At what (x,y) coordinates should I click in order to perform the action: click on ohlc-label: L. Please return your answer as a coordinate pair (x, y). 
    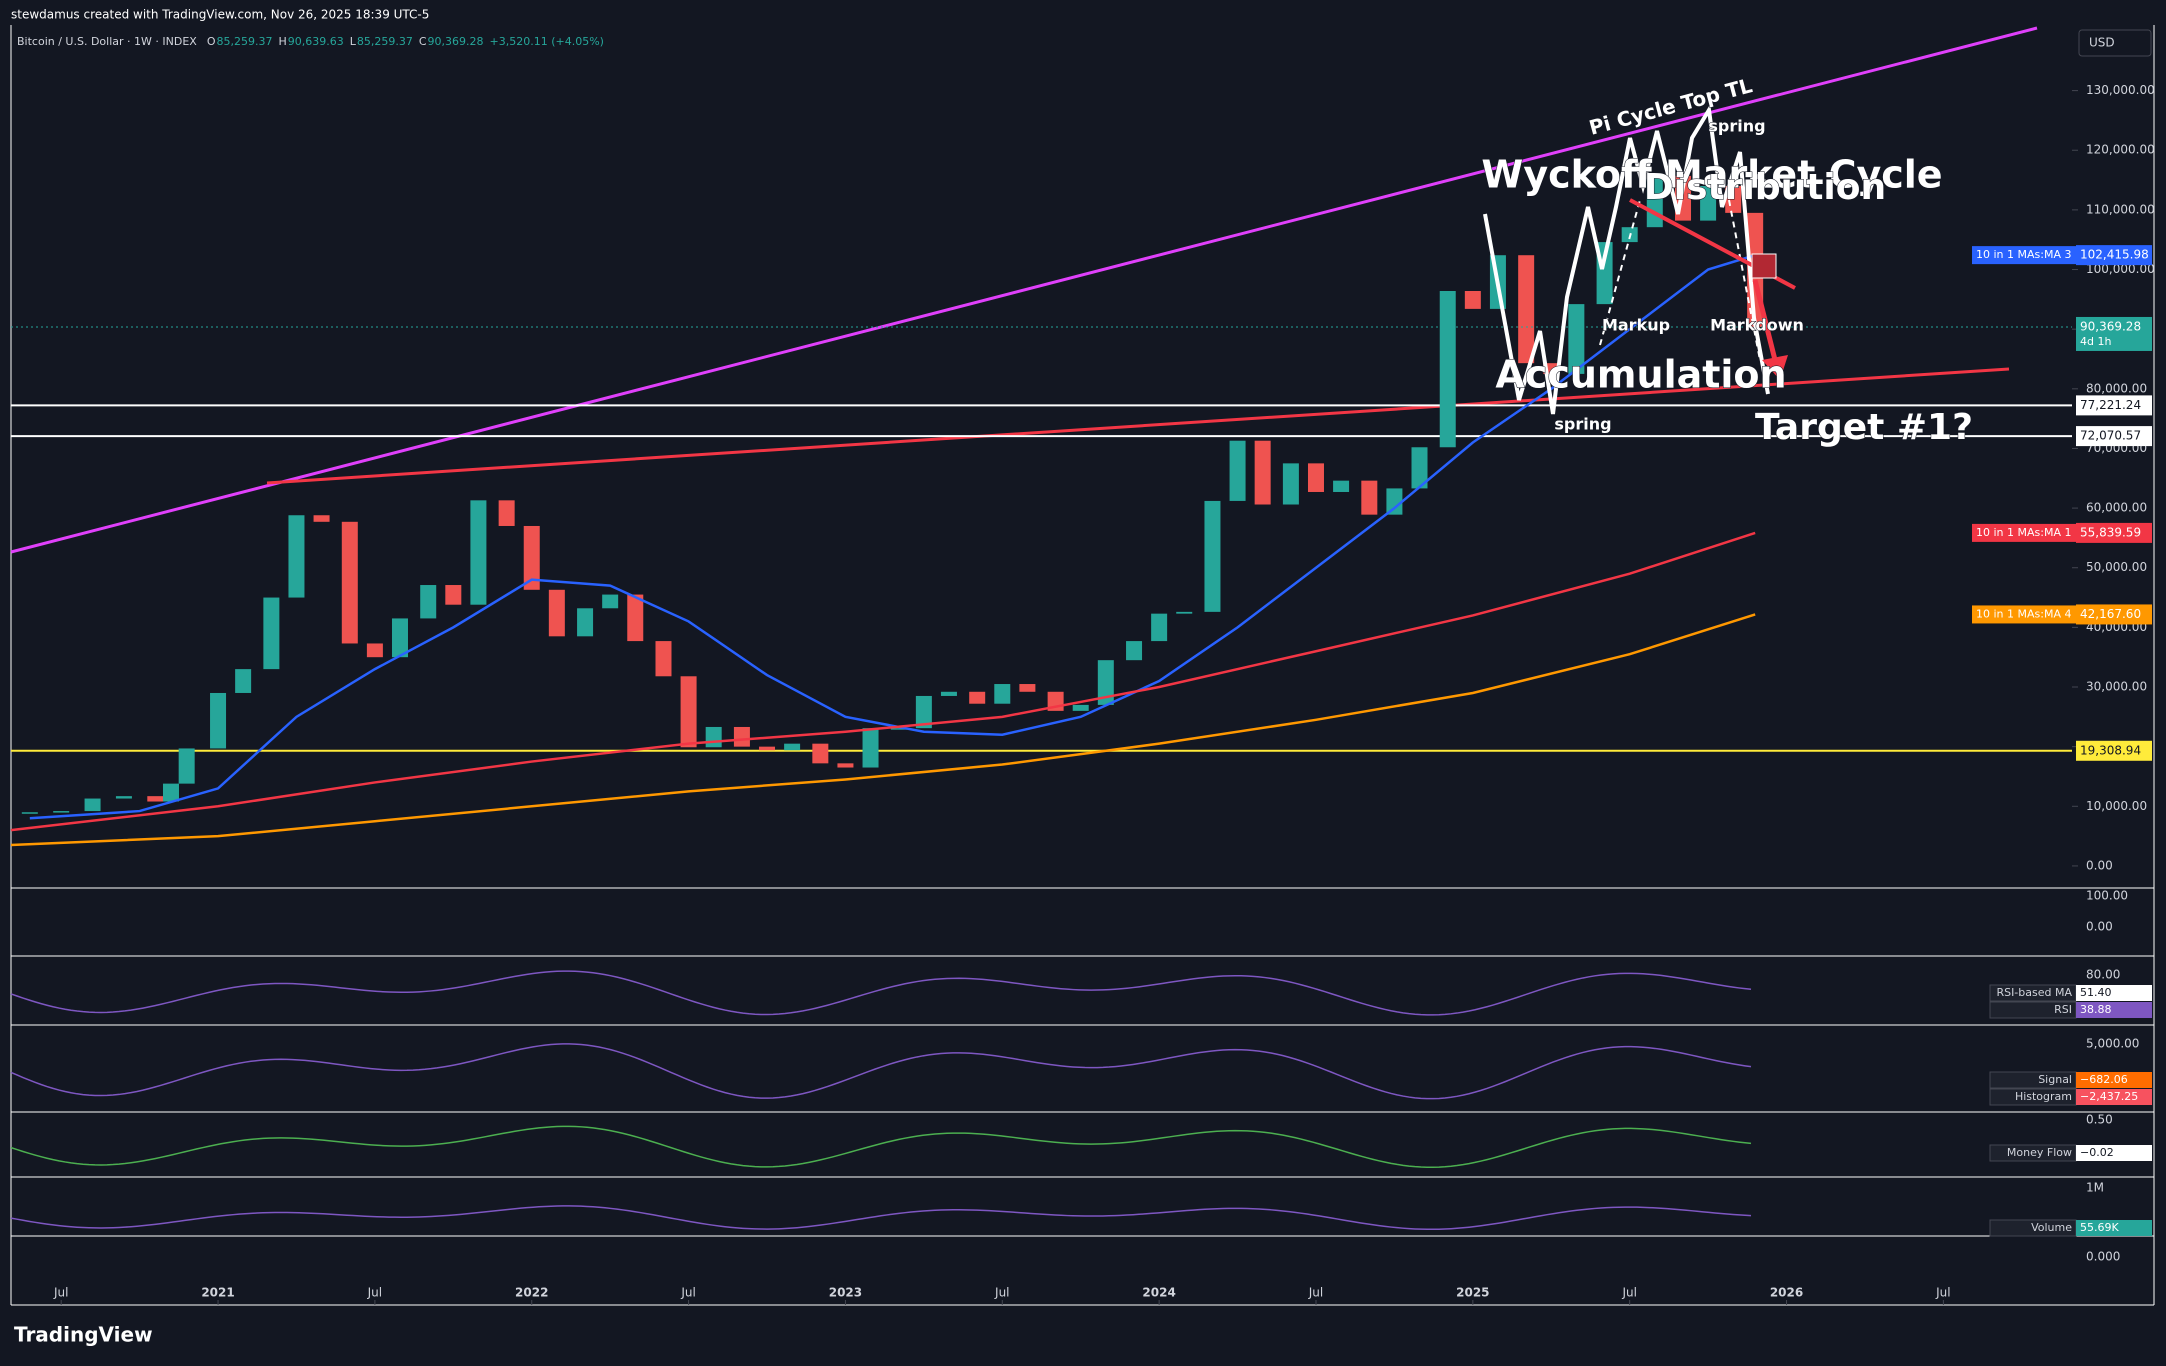
    Looking at the image, I should click on (353, 41).